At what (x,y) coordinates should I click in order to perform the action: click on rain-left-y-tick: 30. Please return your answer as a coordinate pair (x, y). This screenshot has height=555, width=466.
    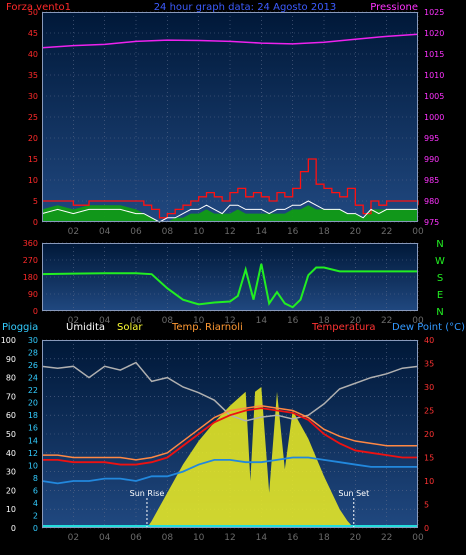
    Looking at the image, I should click on (33, 340).